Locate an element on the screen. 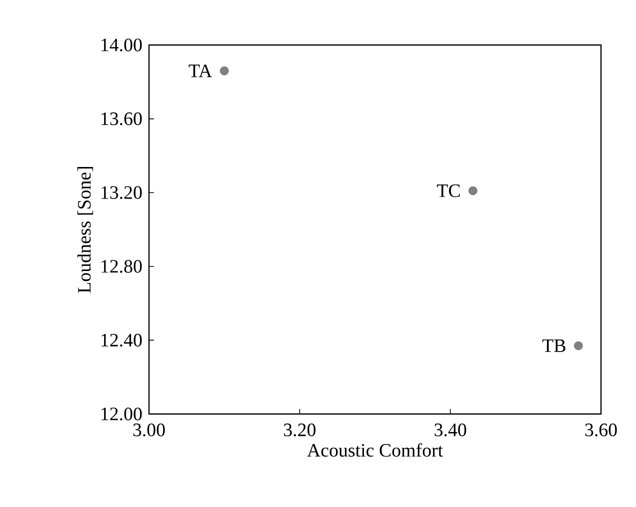 The width and height of the screenshot is (636, 507). y-tick-label: 12.00 is located at coordinates (122, 414).